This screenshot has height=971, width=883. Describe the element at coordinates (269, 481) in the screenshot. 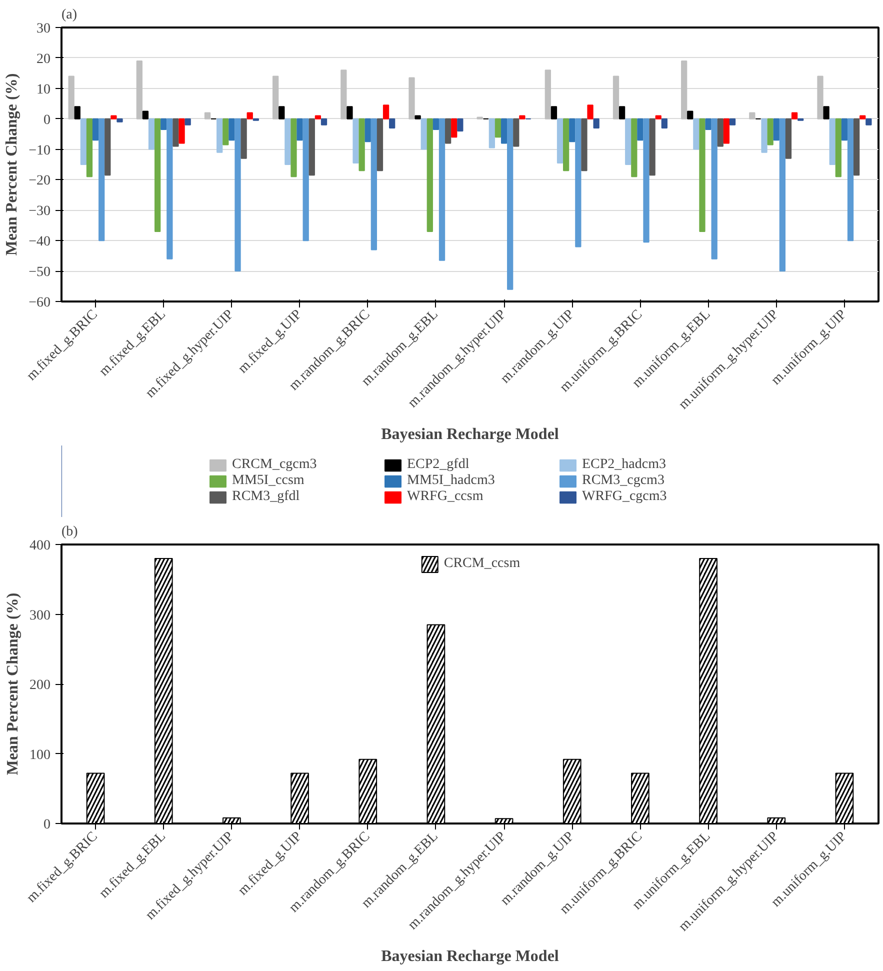

I see `legend-label: MM5I_ccsm` at that location.